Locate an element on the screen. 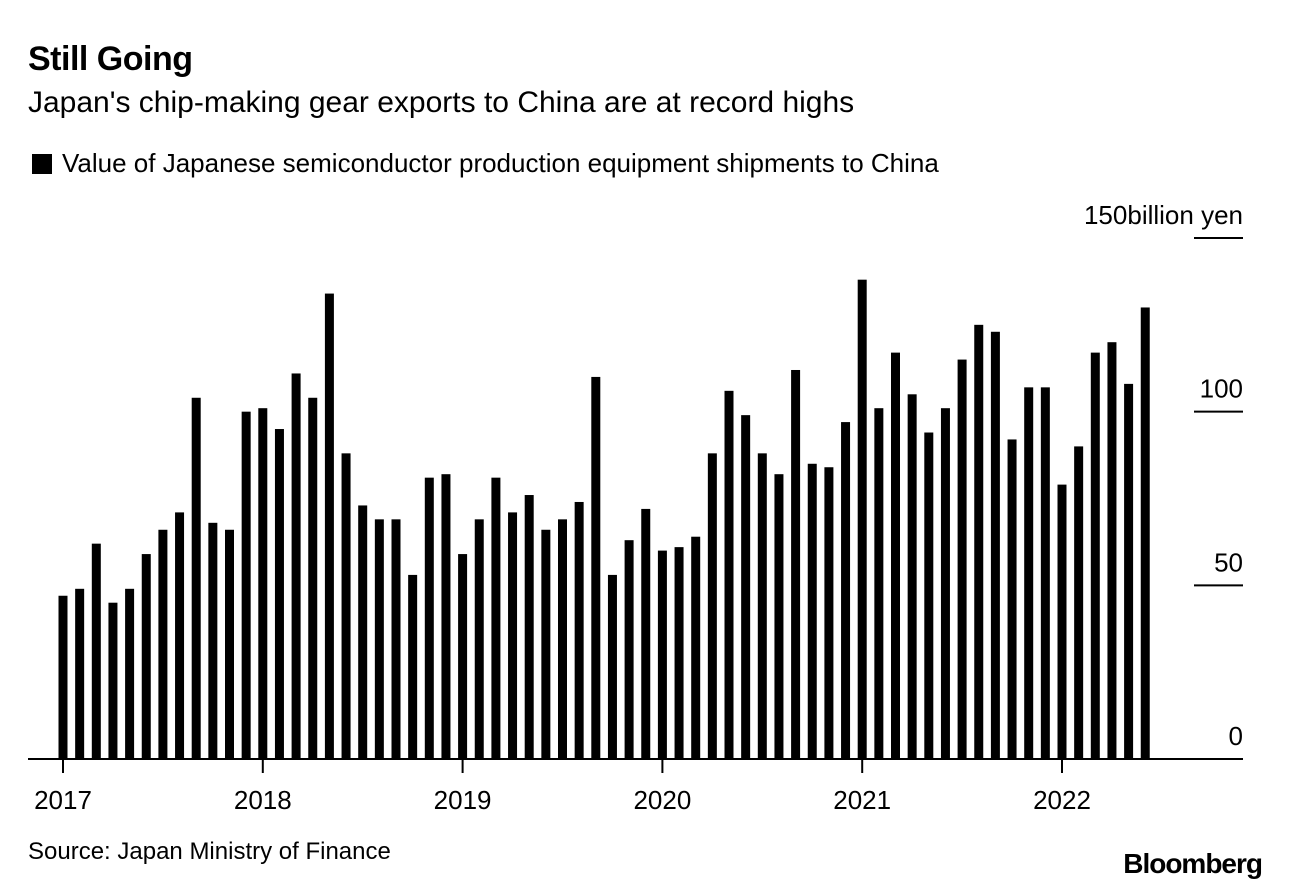 The width and height of the screenshot is (1290, 892). chart-title: Still Going is located at coordinates (110, 59).